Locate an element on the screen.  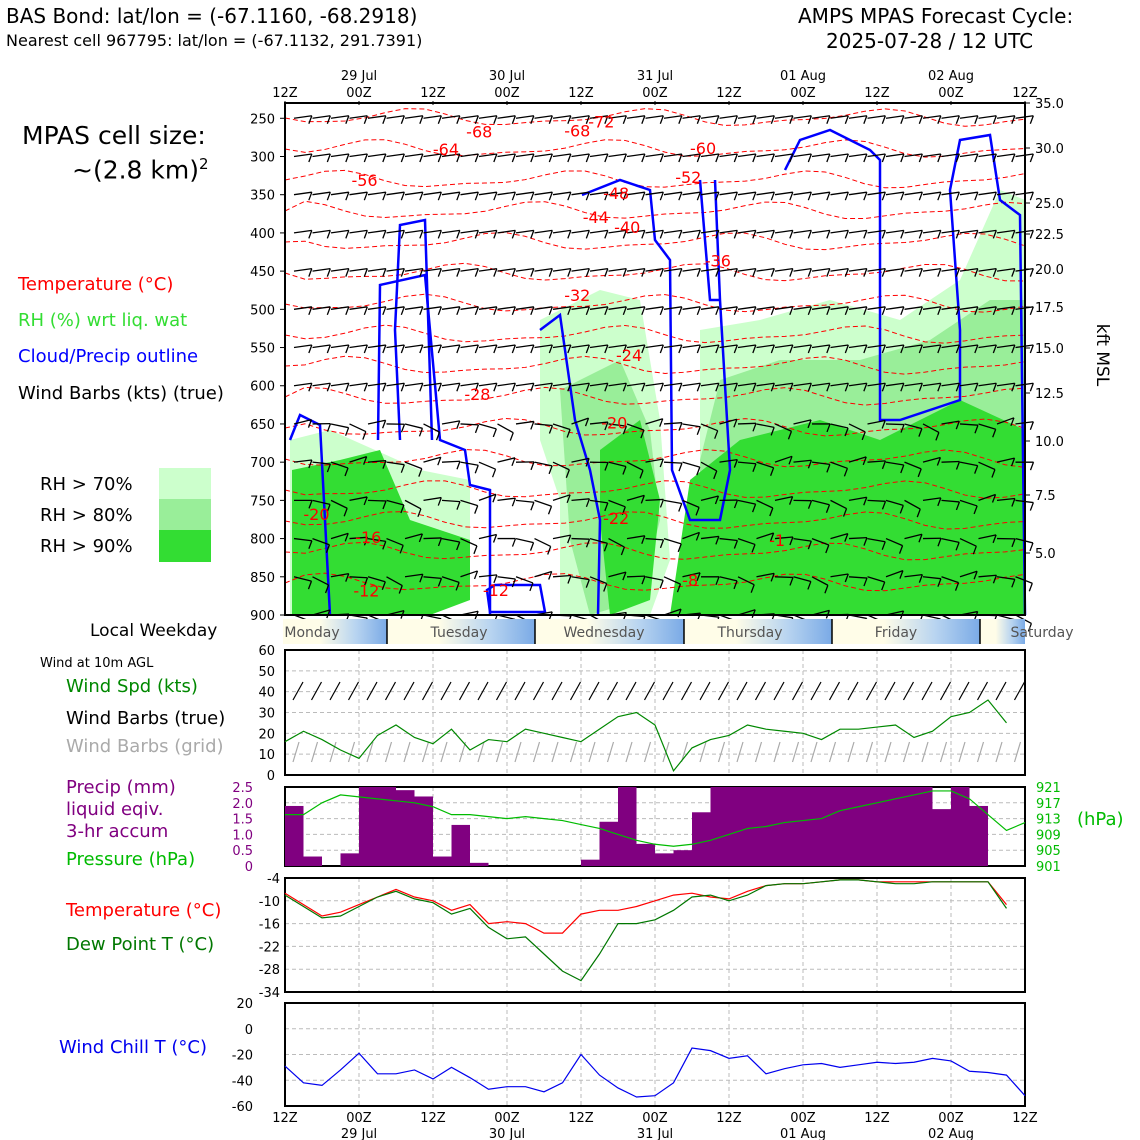
wind-tick-label: 40 is located at coordinates (266, 693).